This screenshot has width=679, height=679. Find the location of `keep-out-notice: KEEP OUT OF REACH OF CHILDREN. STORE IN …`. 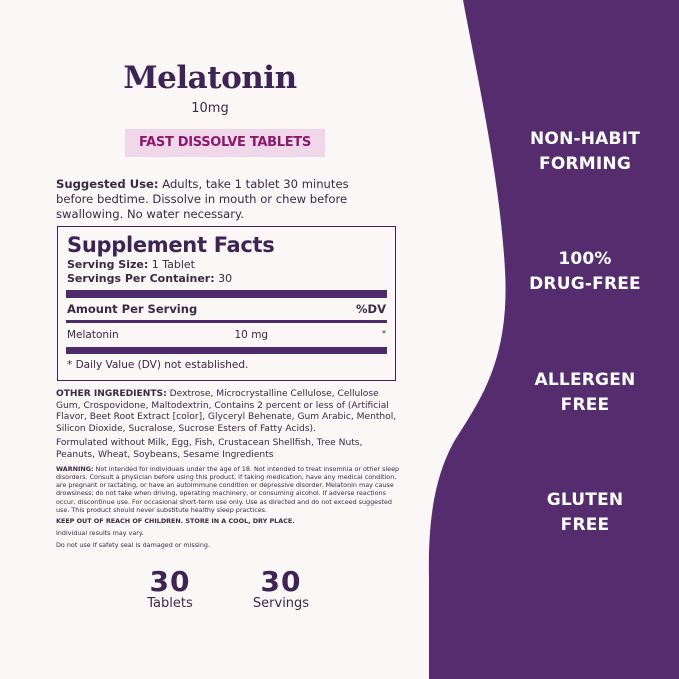

keep-out-notice: KEEP OUT OF REACH OF CHILDREN. STORE IN … is located at coordinates (175, 521).